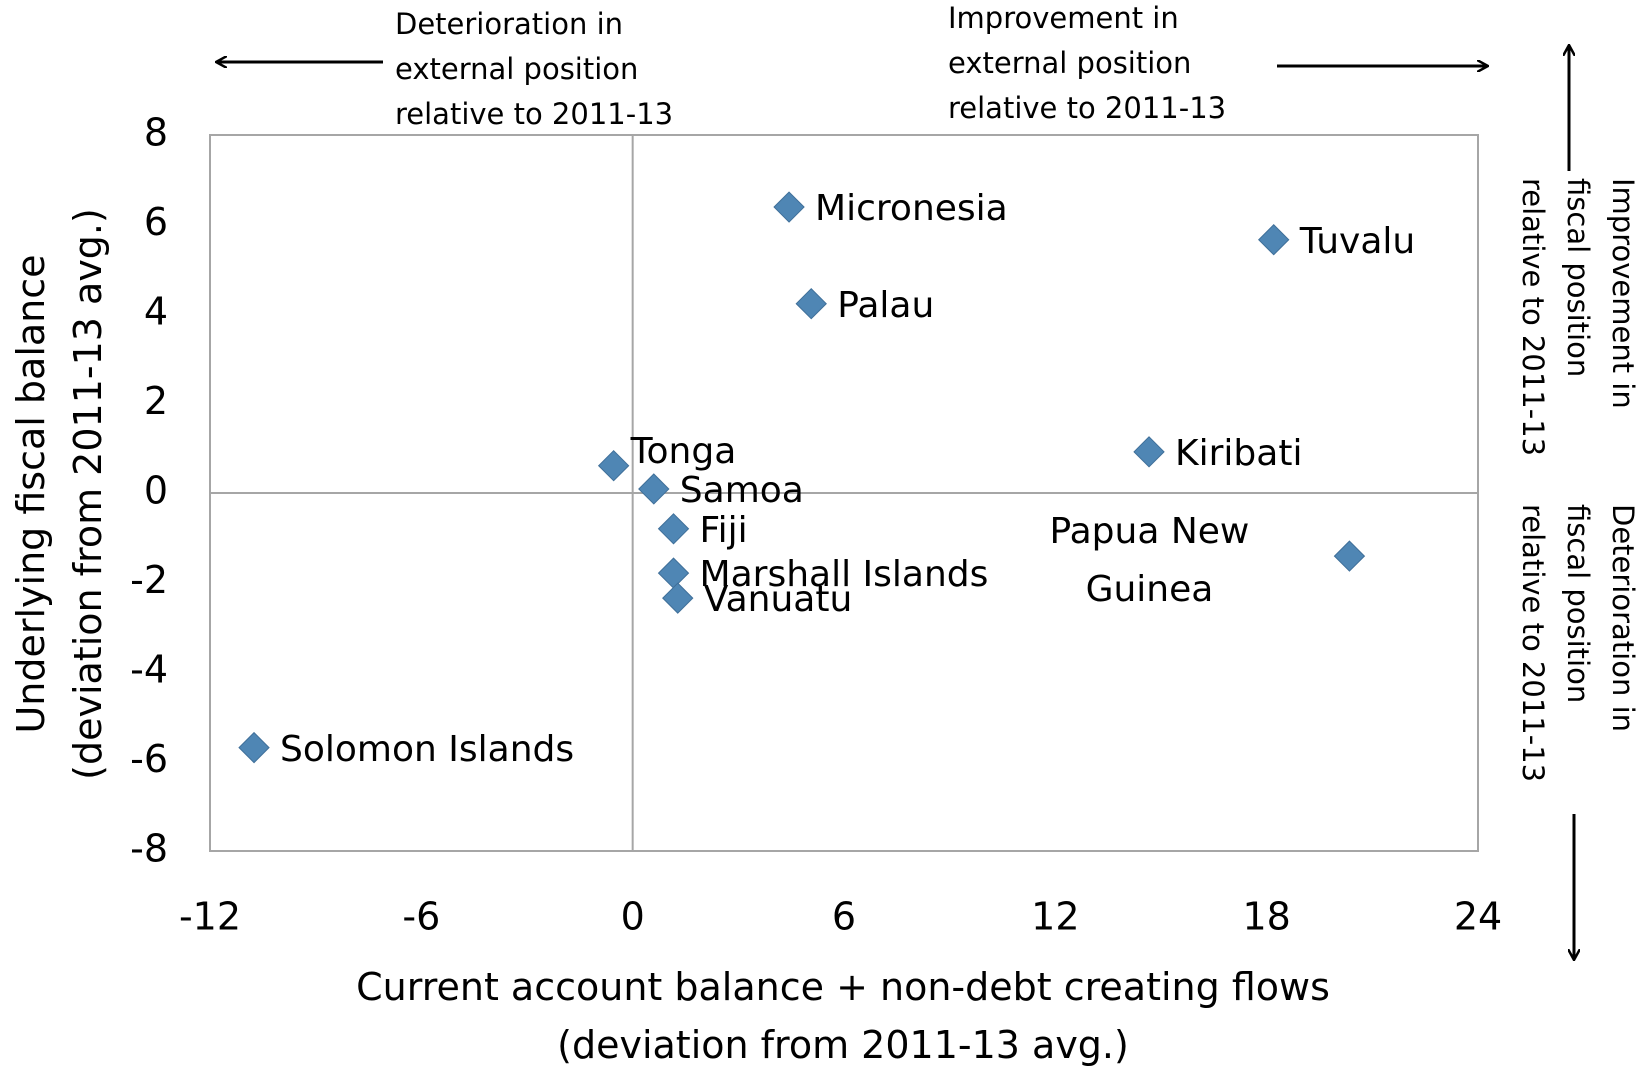  I want to click on x-tick-label: -12, so click(210, 917).